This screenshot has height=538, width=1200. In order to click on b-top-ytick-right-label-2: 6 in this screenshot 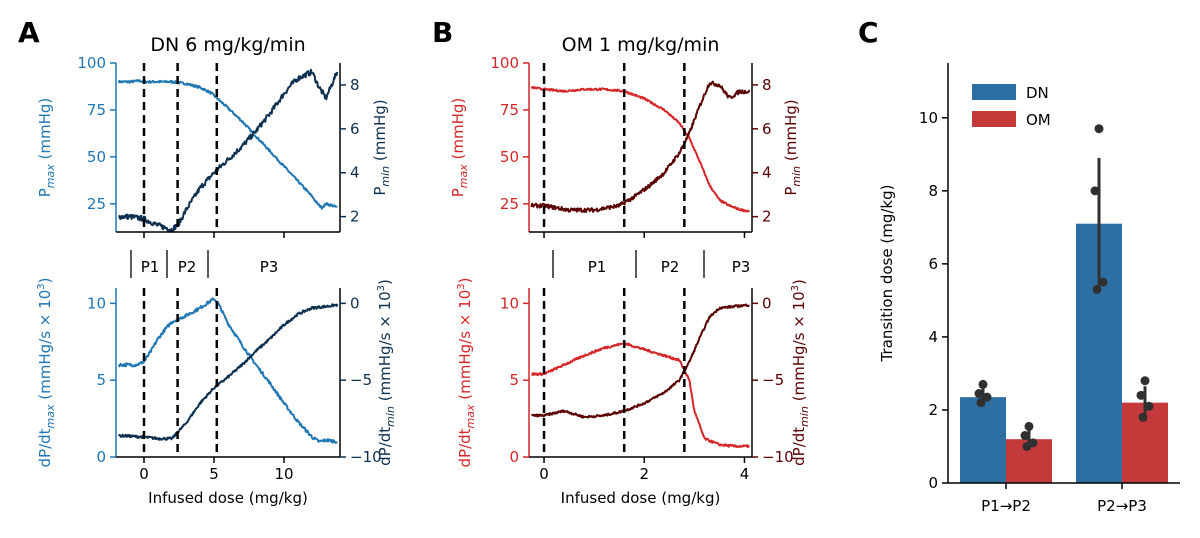, I will do `click(767, 129)`.